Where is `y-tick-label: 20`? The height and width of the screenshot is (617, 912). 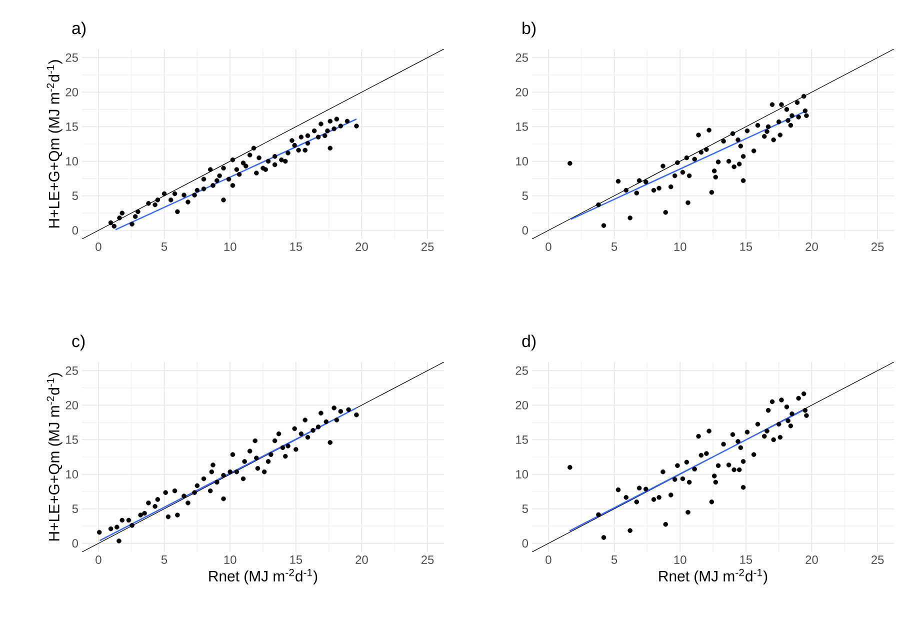 y-tick-label: 20 is located at coordinates (522, 92).